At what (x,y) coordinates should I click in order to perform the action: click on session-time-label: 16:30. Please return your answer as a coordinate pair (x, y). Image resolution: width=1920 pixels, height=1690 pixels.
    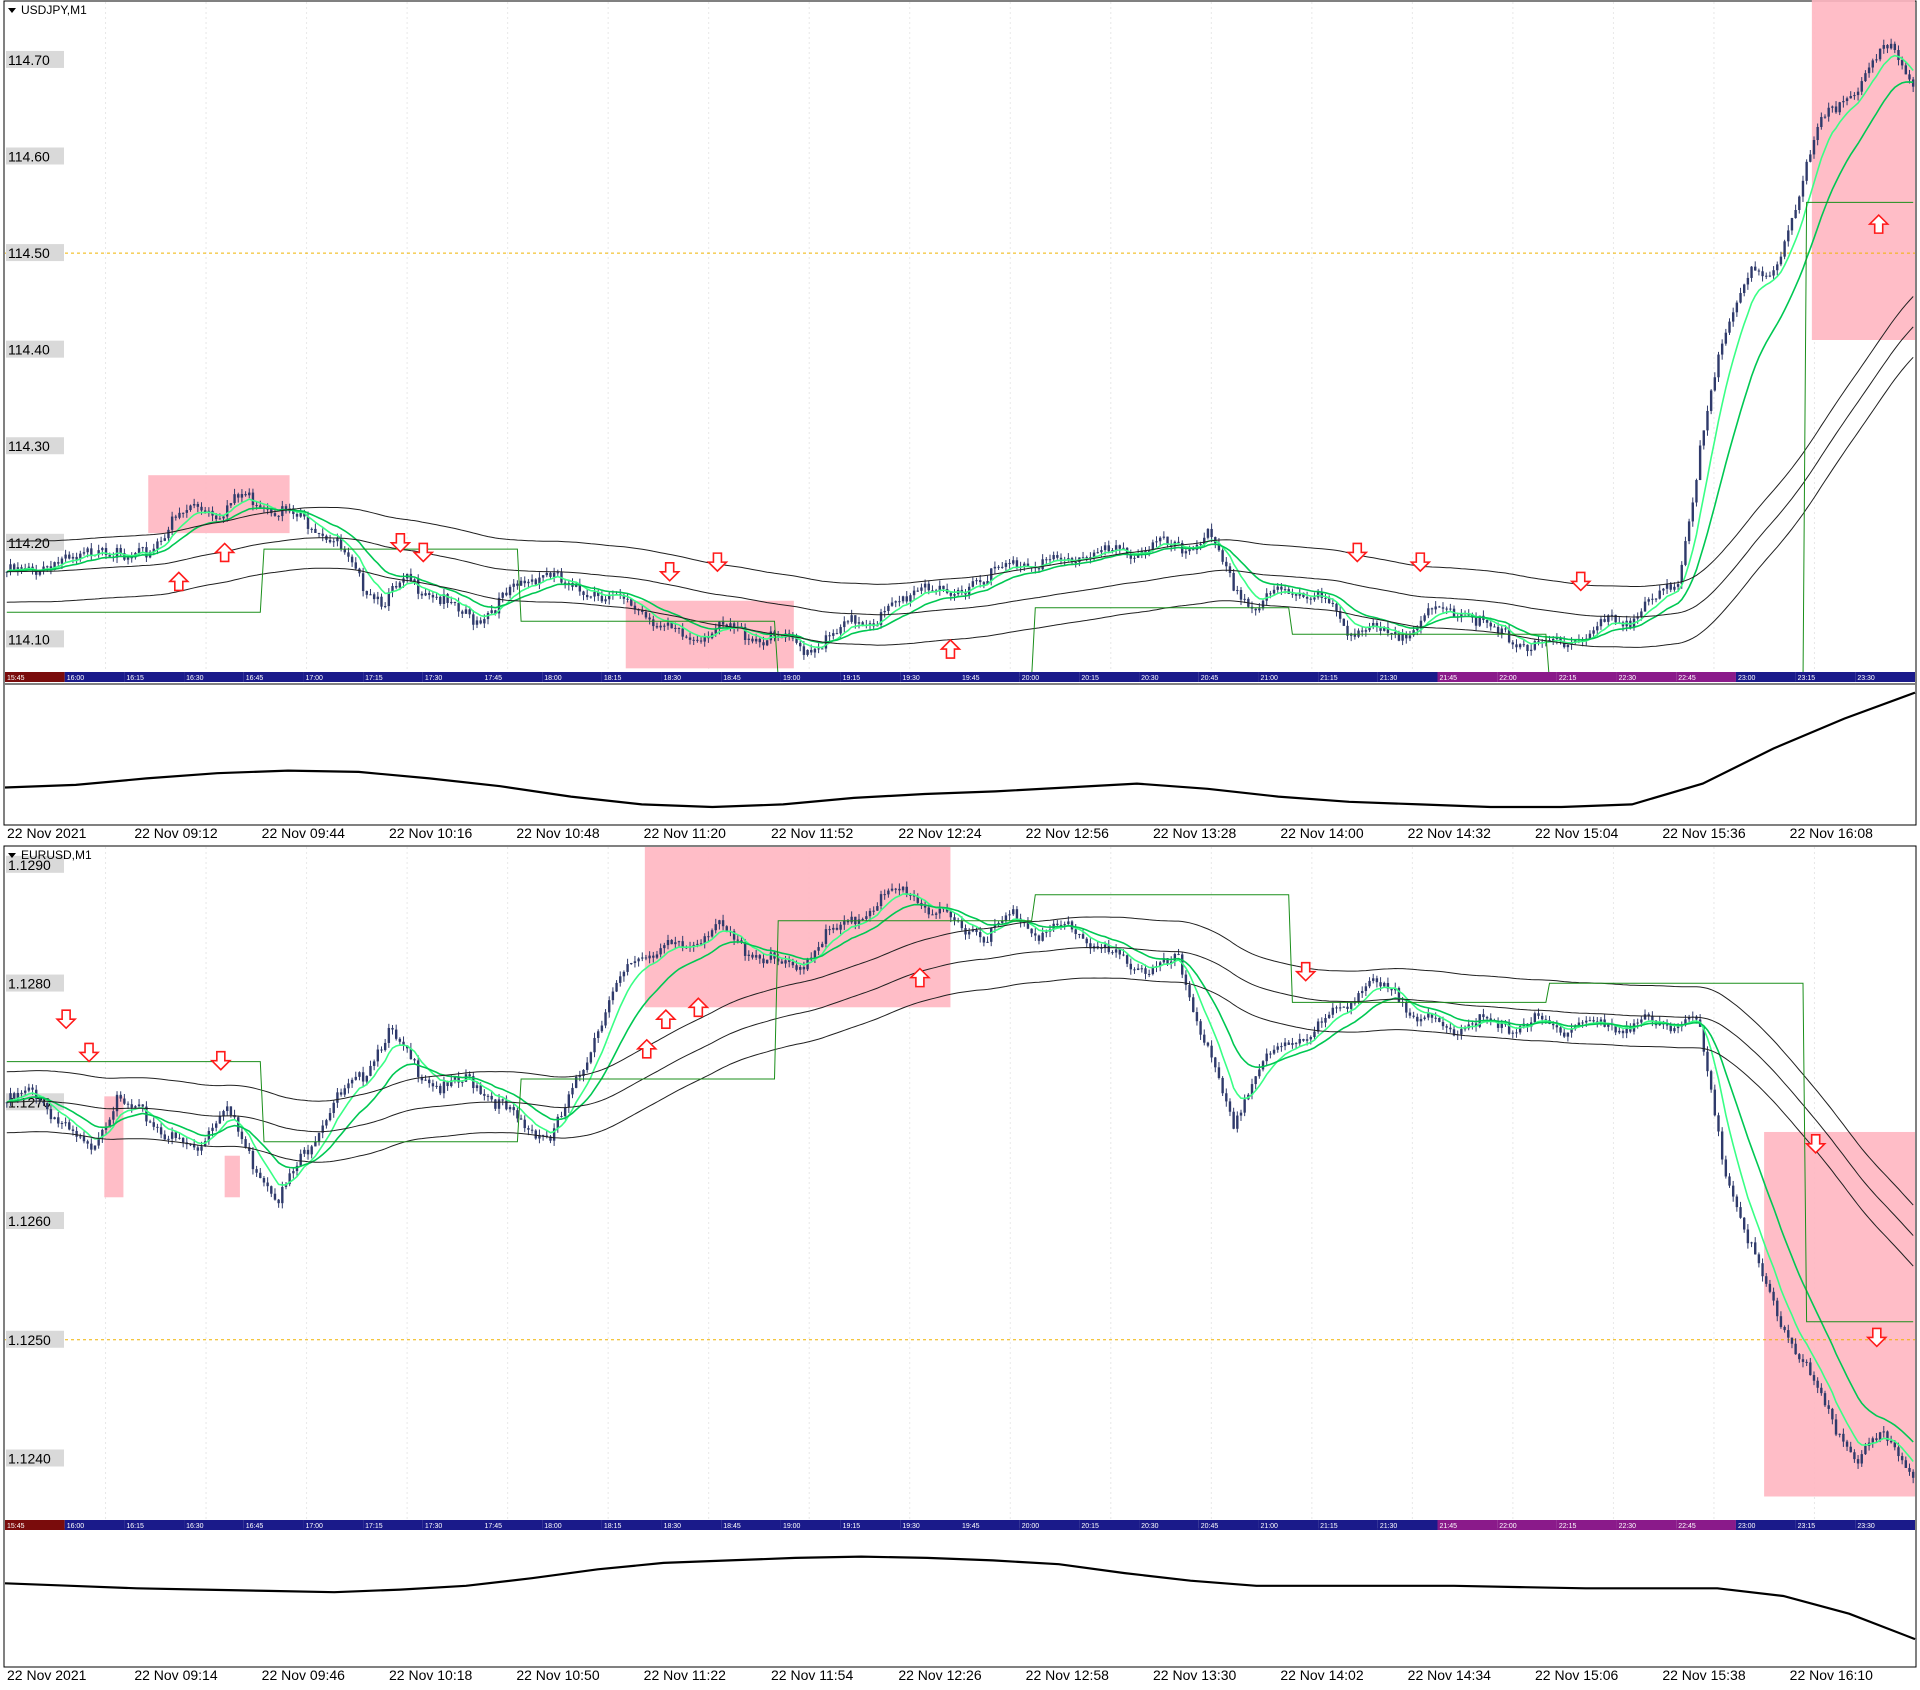
    Looking at the image, I should click on (195, 678).